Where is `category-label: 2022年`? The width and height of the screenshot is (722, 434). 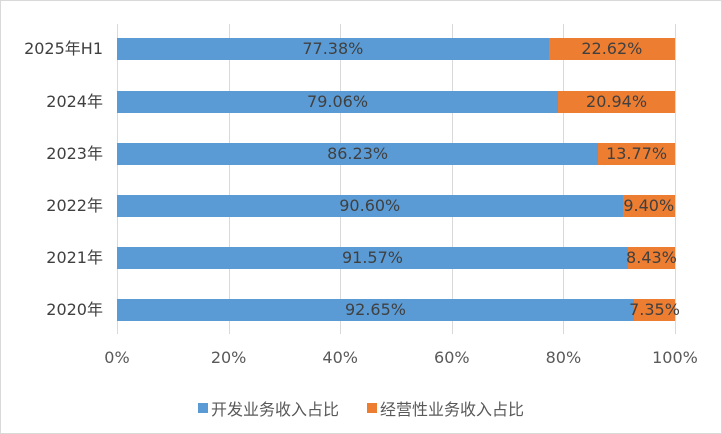
category-label: 2022年 is located at coordinates (74, 205).